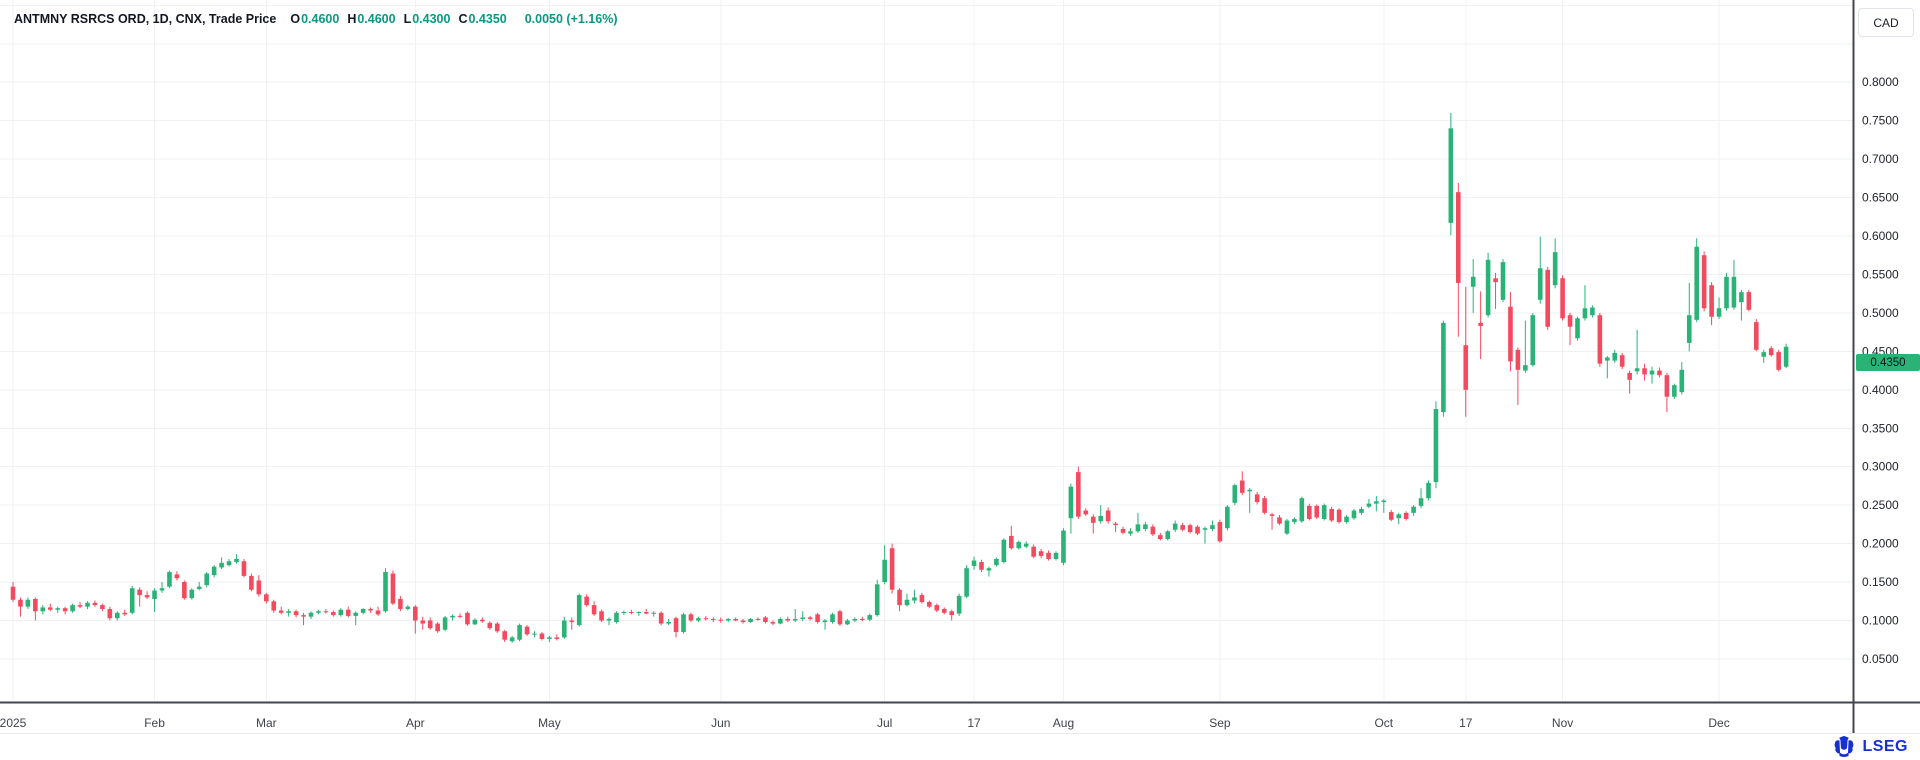 Image resolution: width=1920 pixels, height=760 pixels. Describe the element at coordinates (266, 723) in the screenshot. I see `time-tick-label: Mar` at that location.